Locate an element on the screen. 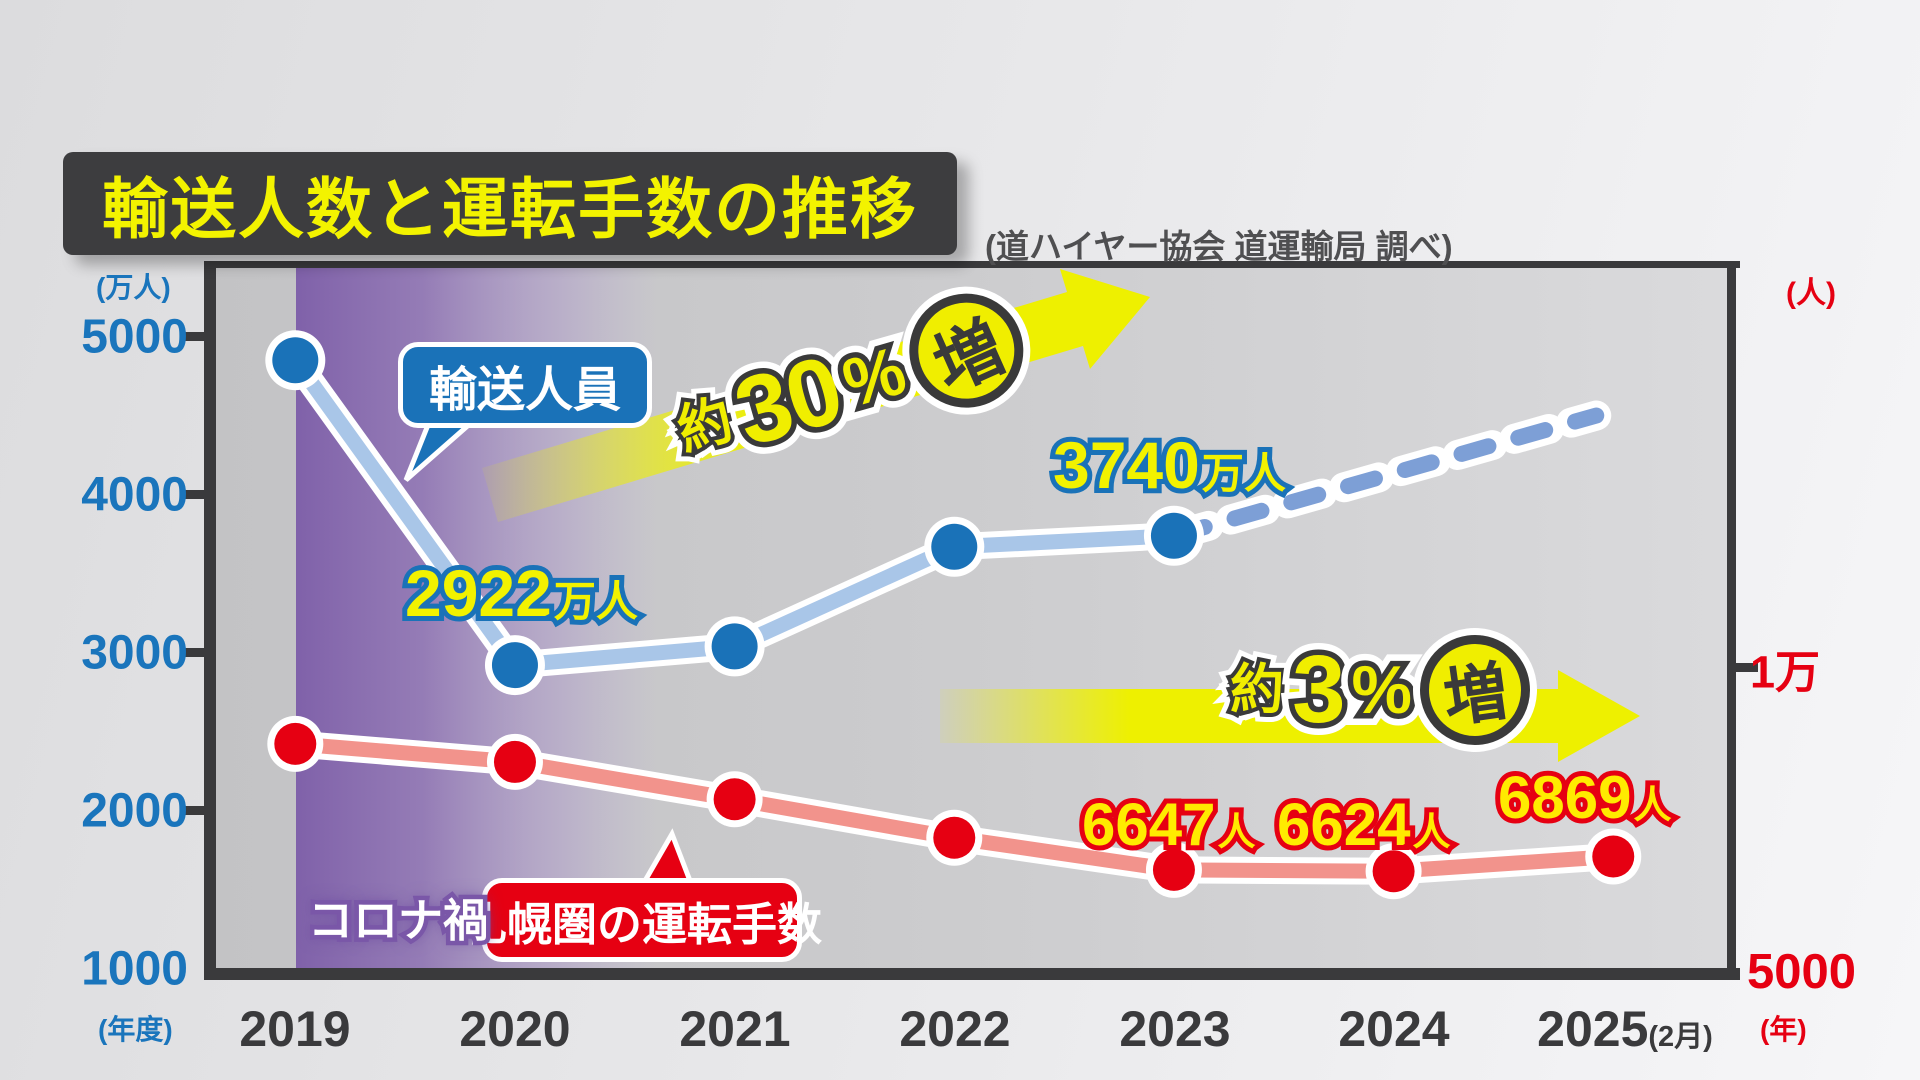 This screenshot has width=1920, height=1080. tick-right-1man is located at coordinates (1746, 667).